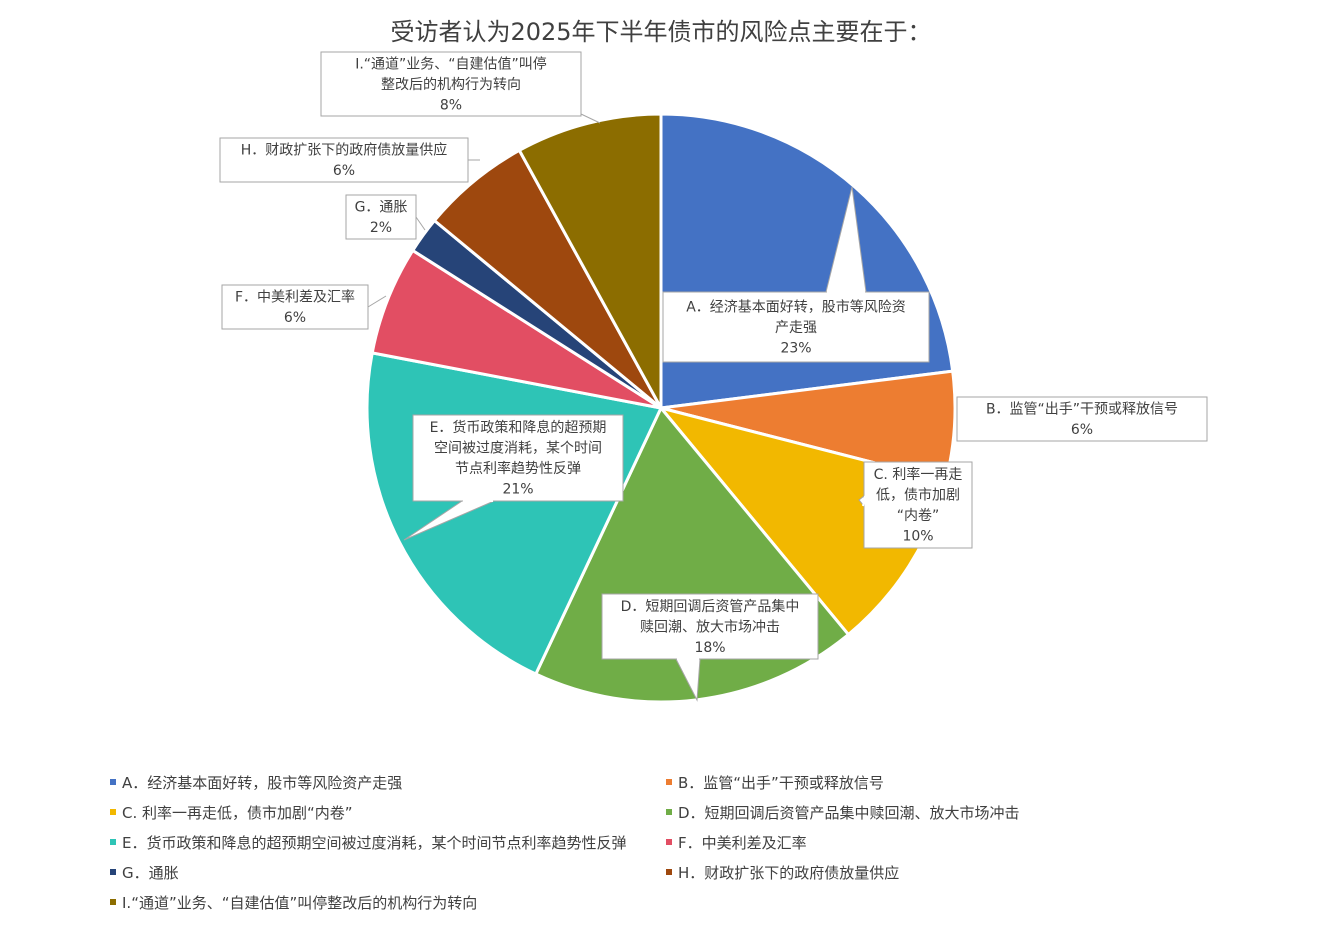 This screenshot has width=1322, height=928. I want to click on data-label-text-e: 空间被过度消耗，某个时间, so click(518, 449).